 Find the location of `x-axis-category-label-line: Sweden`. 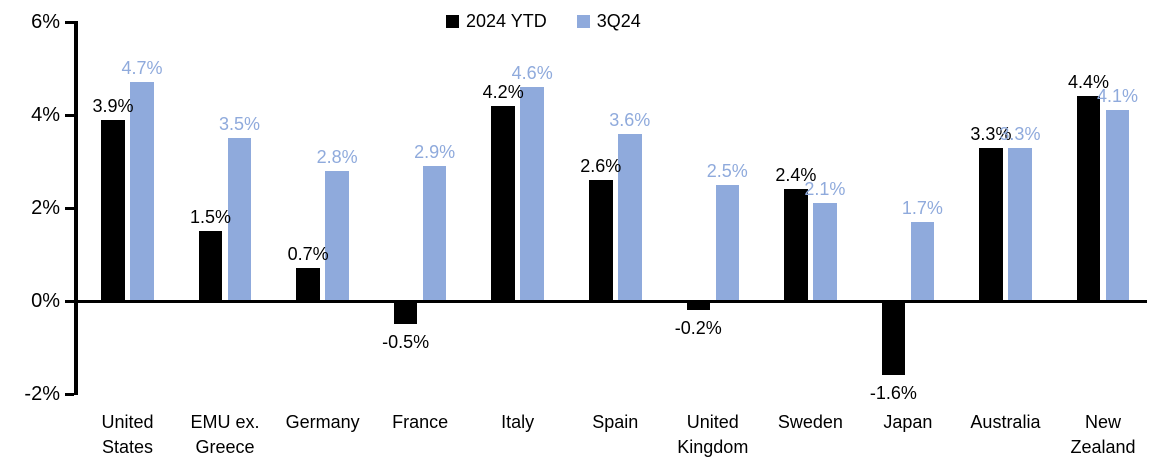

x-axis-category-label-line: Sweden is located at coordinates (810, 422).